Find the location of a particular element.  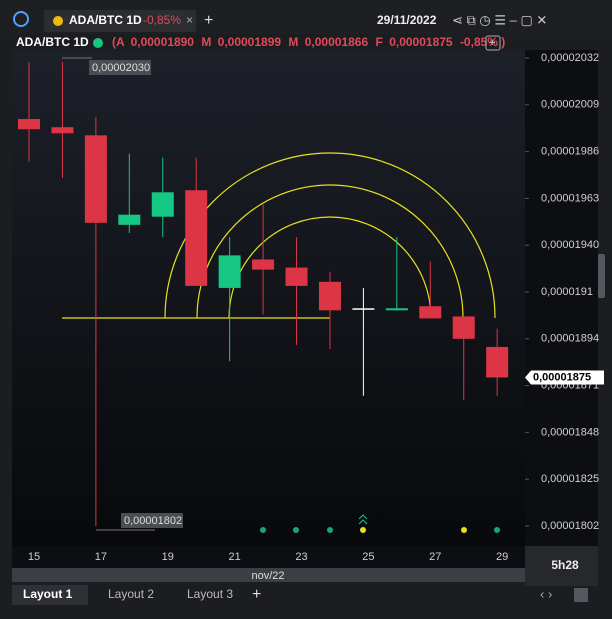

x-tick-label: 27 is located at coordinates (435, 557).